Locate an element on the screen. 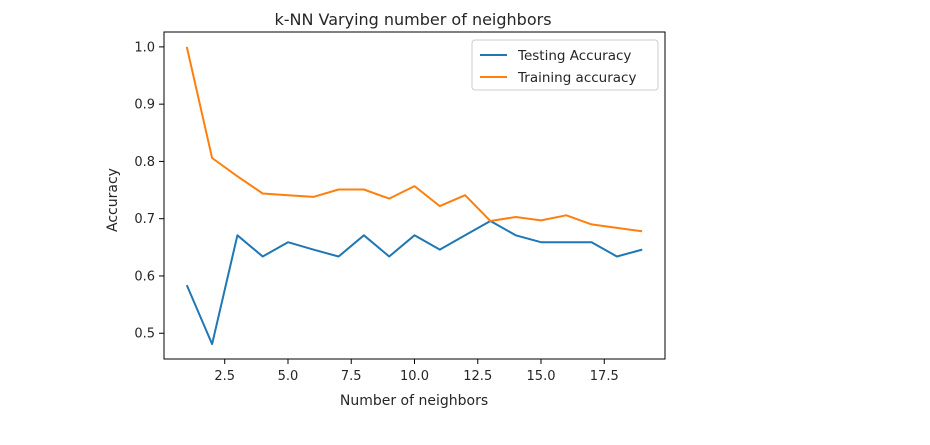  x-tick-label: 7.5 is located at coordinates (351, 376).